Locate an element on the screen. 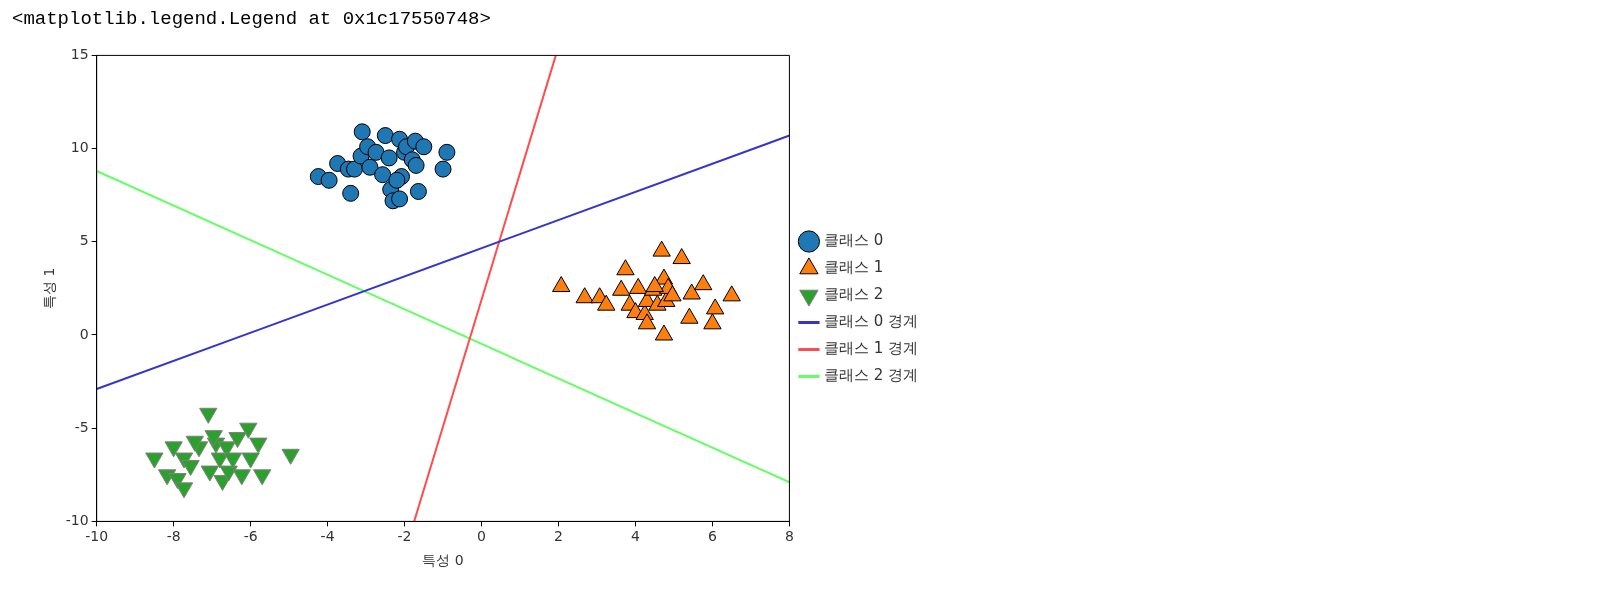 This screenshot has height=614, width=1618. y-tick-label: 15 is located at coordinates (79, 54).